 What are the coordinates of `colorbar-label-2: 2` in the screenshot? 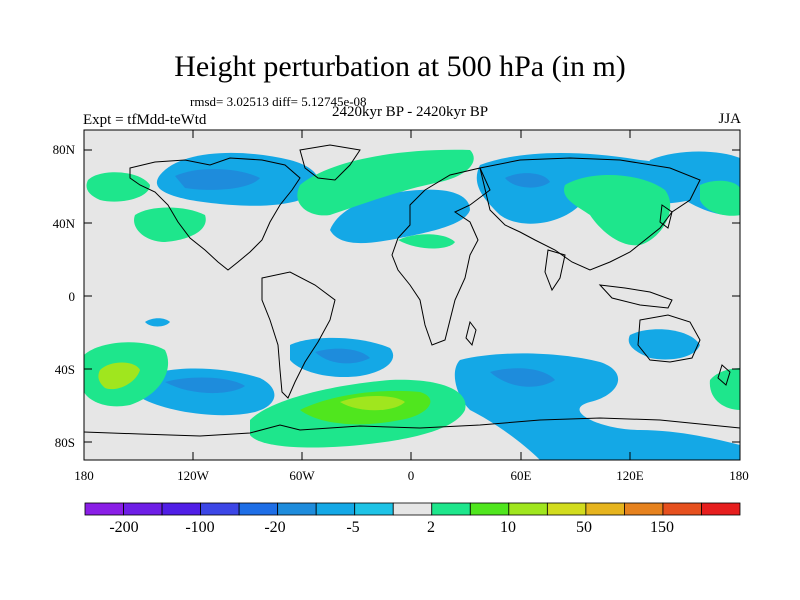 It's located at (431, 527).